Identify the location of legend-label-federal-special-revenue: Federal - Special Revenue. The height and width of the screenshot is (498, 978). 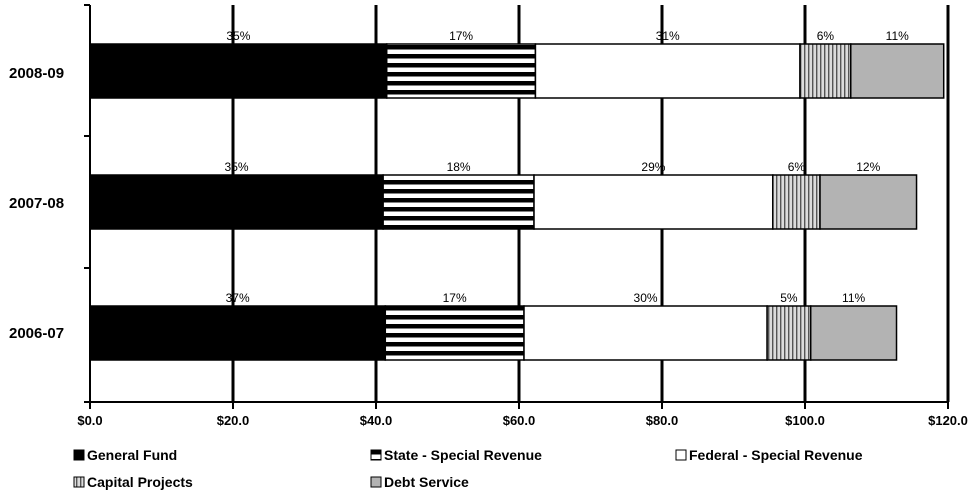
(776, 455).